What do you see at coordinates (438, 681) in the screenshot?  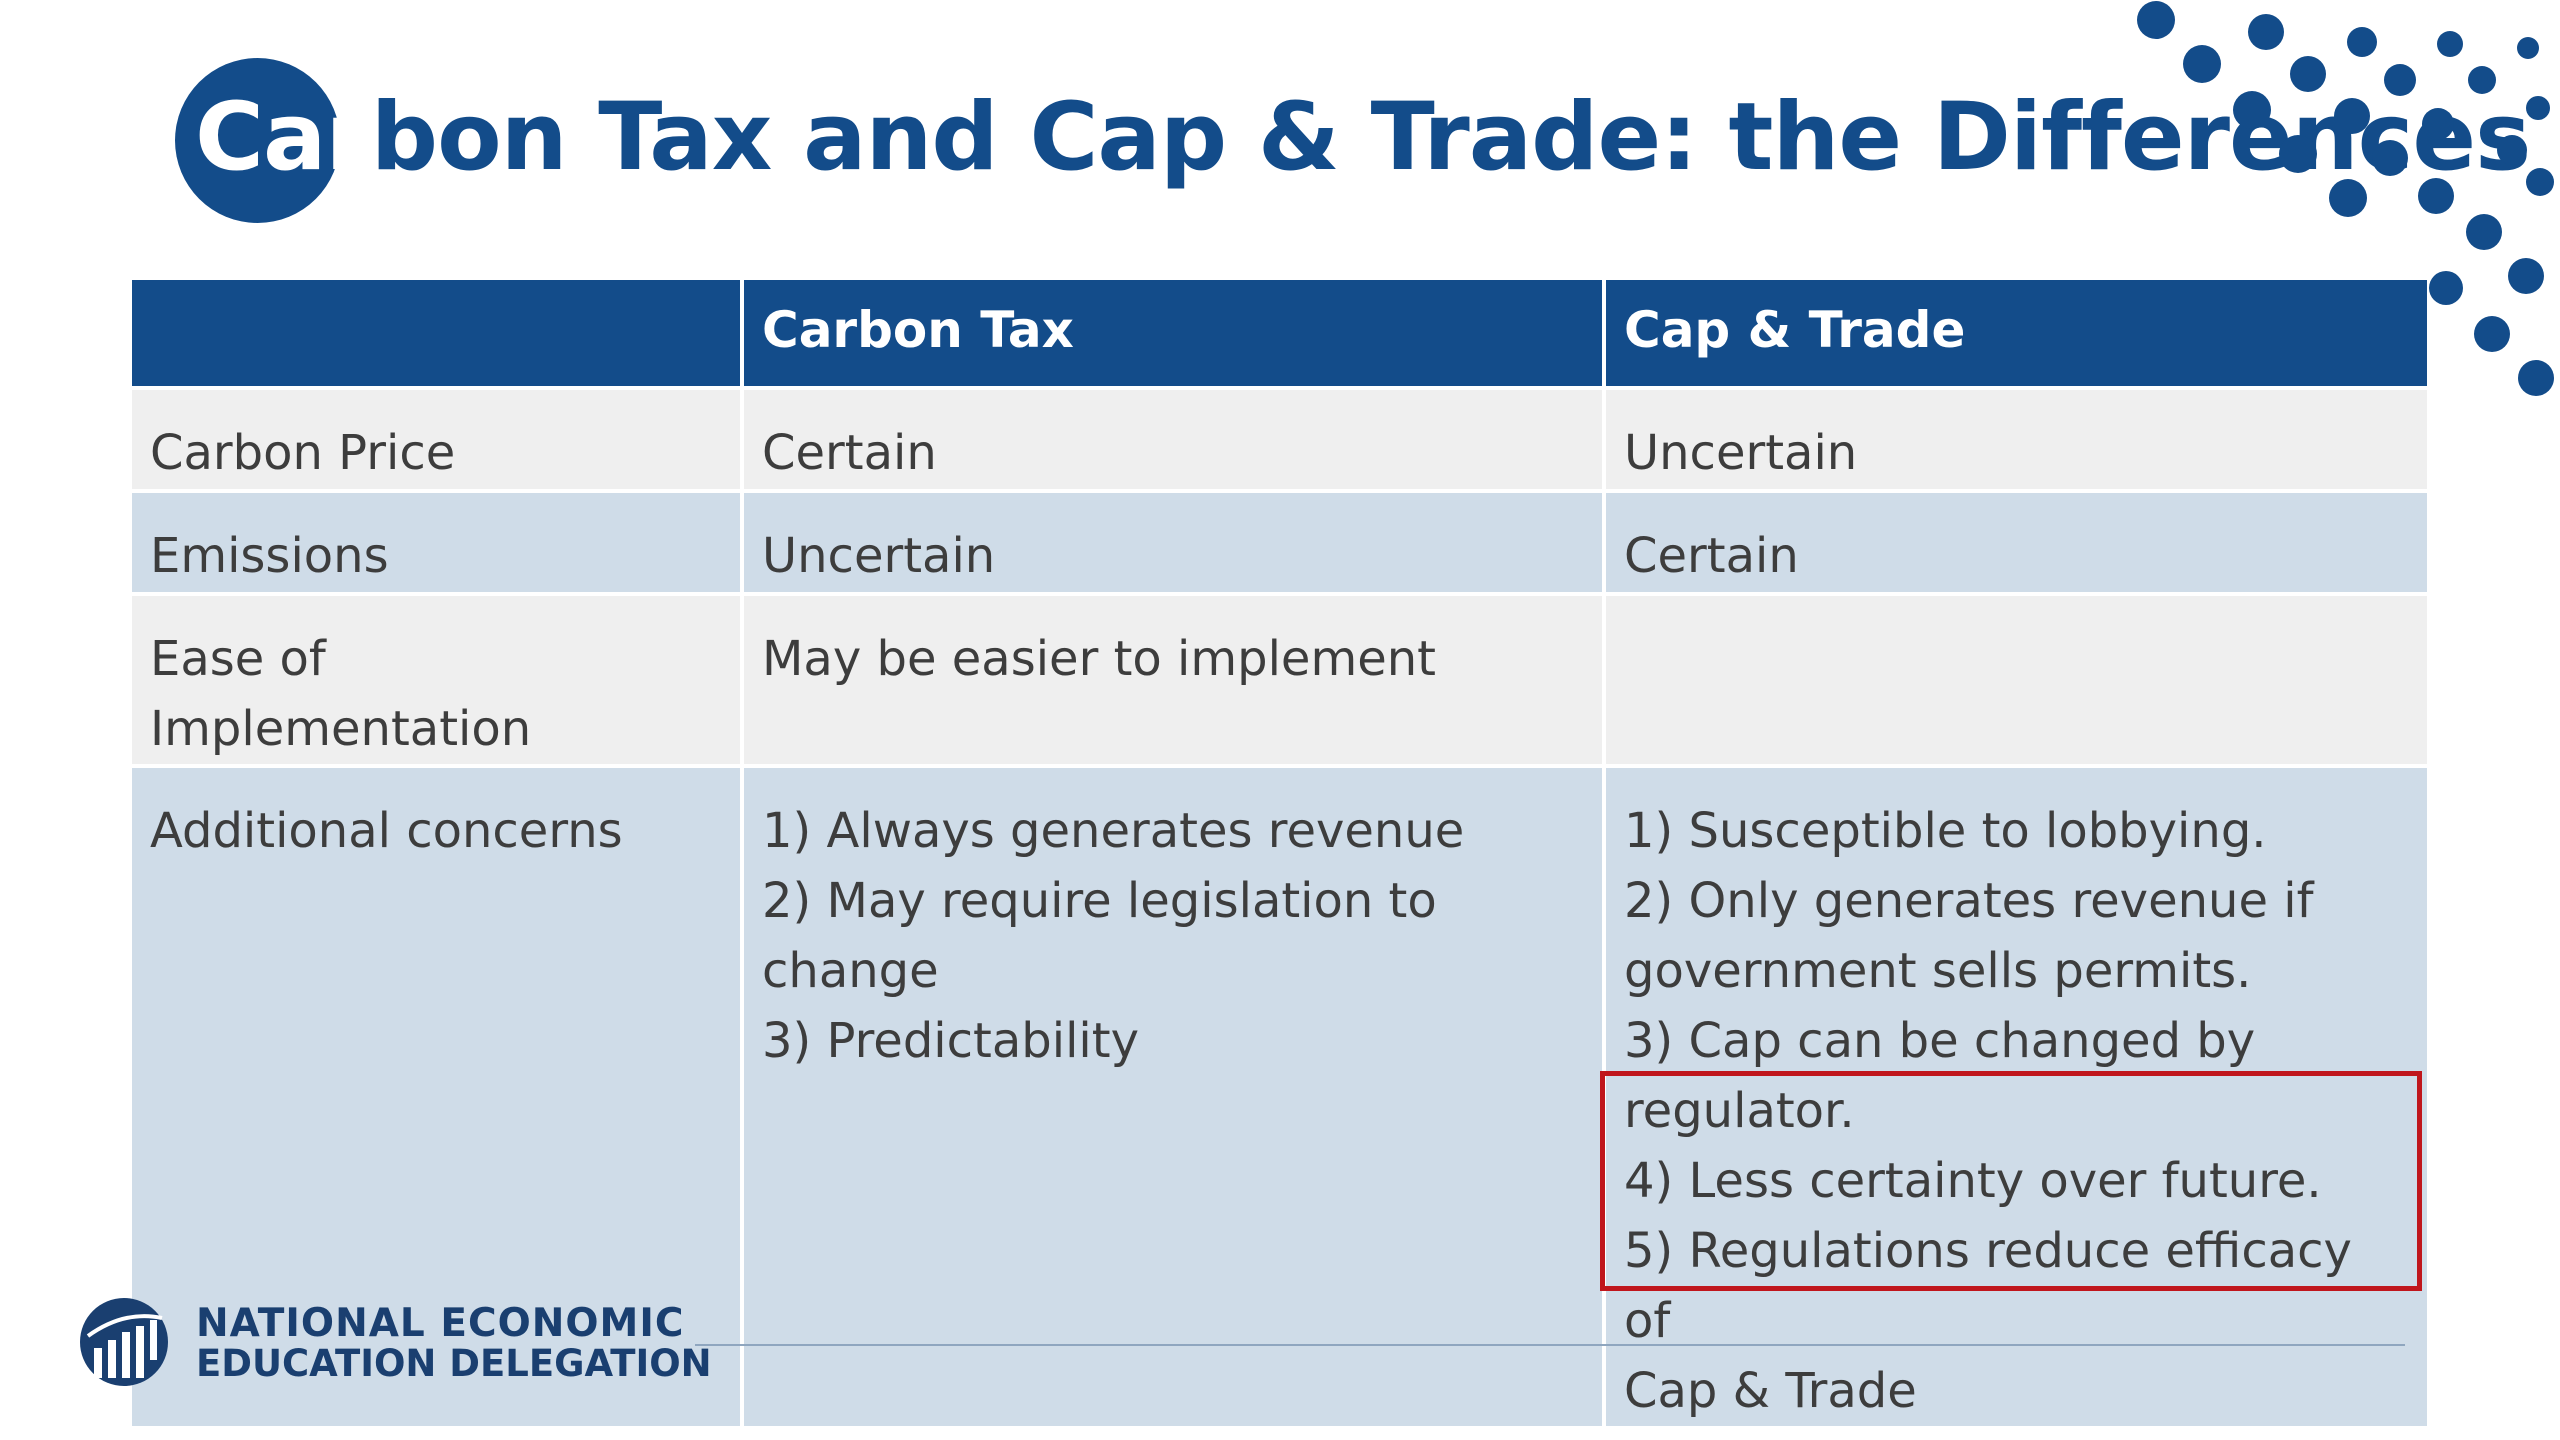 I see `row-label: Ease of Implementation` at bounding box center [438, 681].